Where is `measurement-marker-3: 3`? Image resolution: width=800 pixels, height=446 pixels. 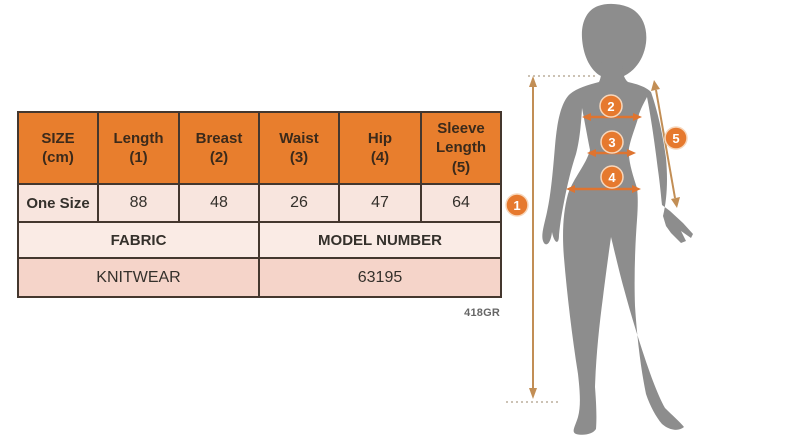 measurement-marker-3: 3 is located at coordinates (612, 142).